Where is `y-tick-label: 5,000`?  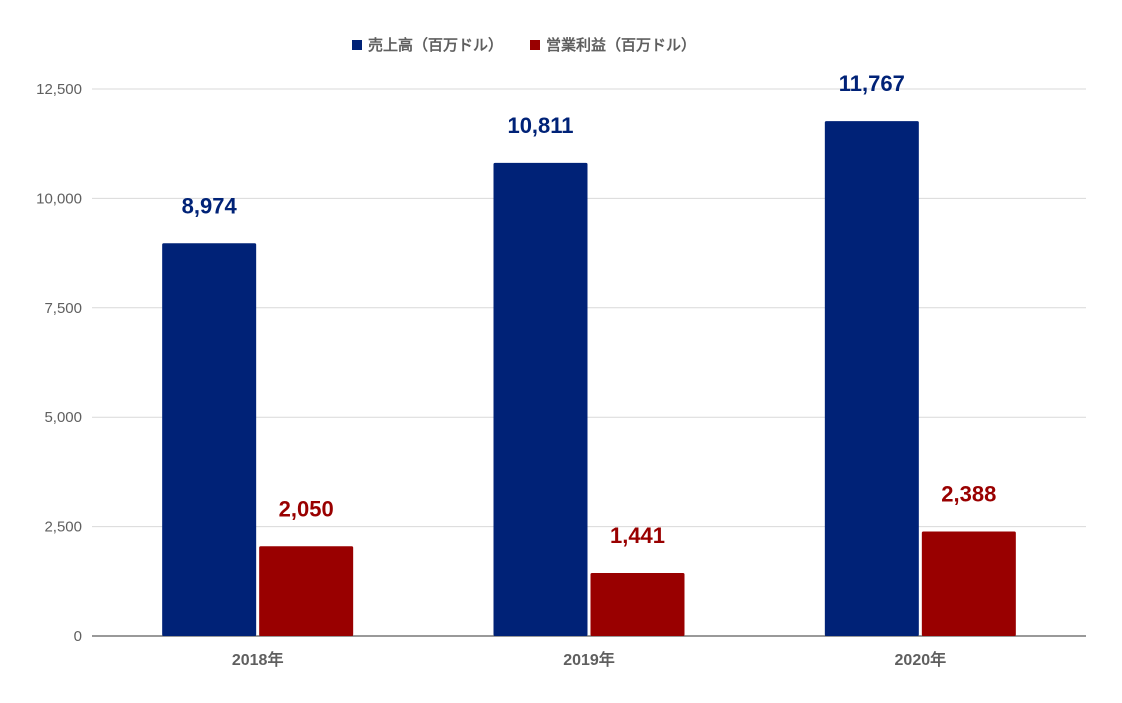
y-tick-label: 5,000 is located at coordinates (63, 417).